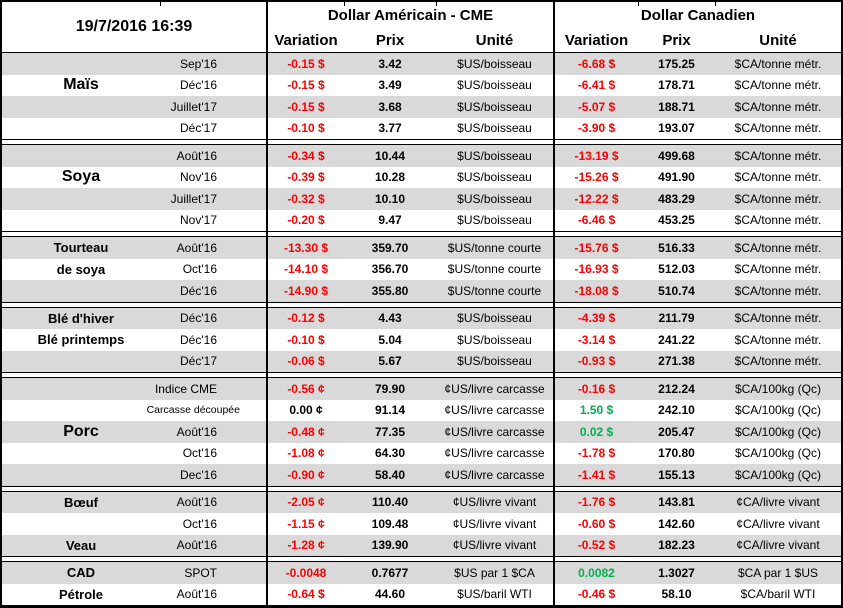 The width and height of the screenshot is (843, 608). Describe the element at coordinates (199, 523) in the screenshot. I see `month-cell: Oct'16` at that location.